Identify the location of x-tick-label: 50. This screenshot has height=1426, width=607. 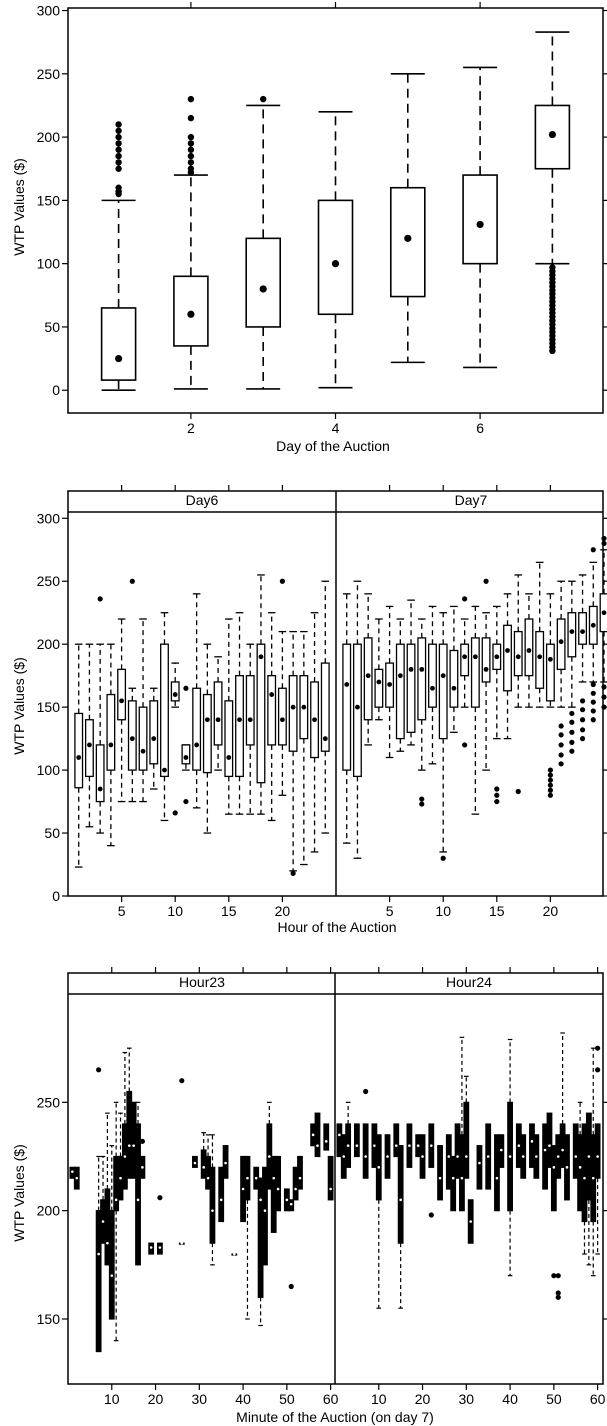
(287, 1399).